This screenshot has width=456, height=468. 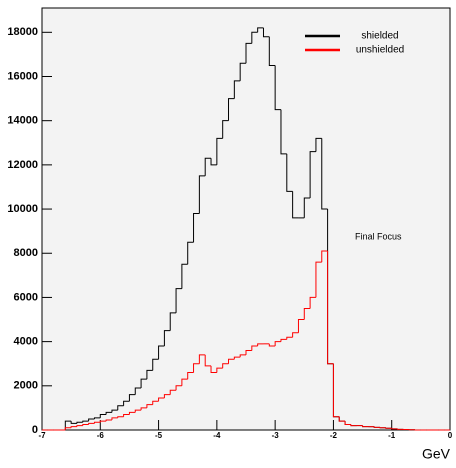 I want to click on y-tick-label: 16000, so click(x=22, y=76).